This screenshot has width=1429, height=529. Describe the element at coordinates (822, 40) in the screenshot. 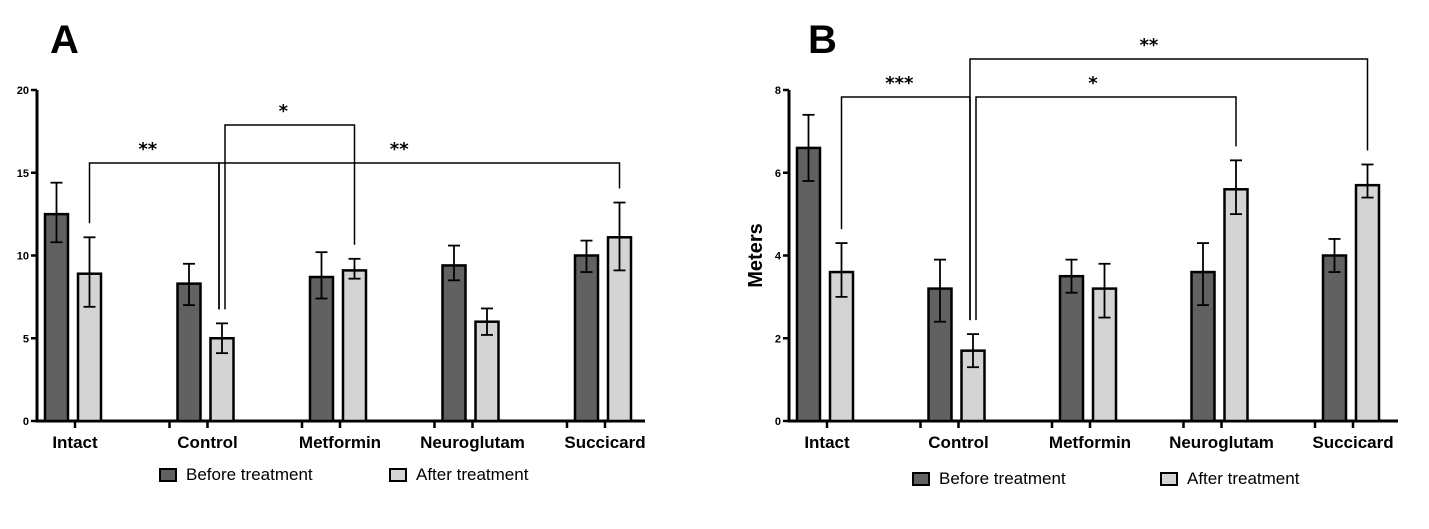

I see `panel-label: B` at that location.